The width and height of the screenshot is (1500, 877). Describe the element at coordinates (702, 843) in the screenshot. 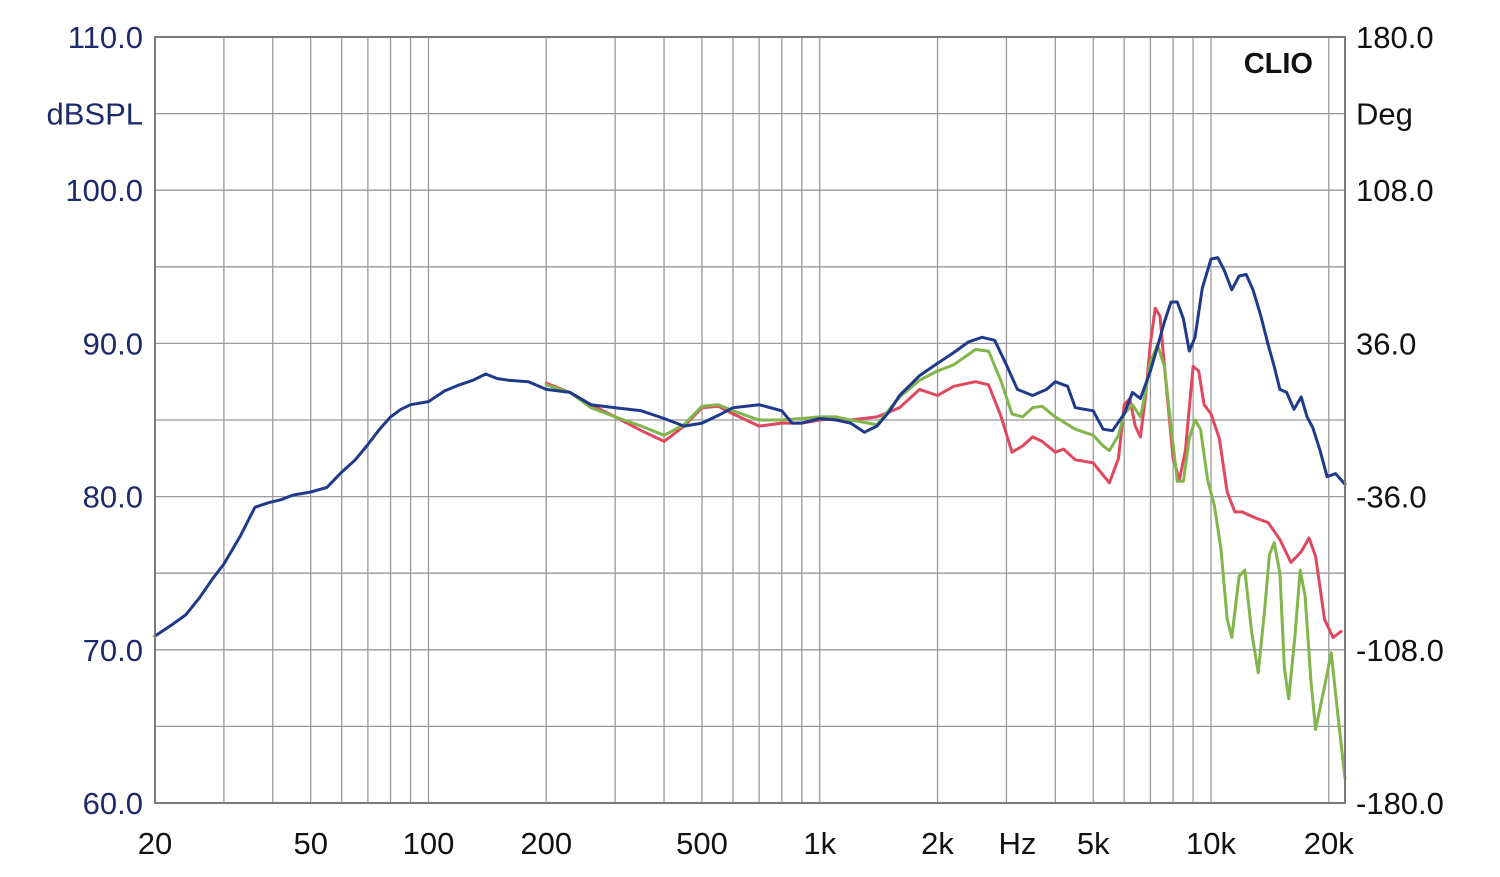

I see `x-tick-label: 500` at that location.